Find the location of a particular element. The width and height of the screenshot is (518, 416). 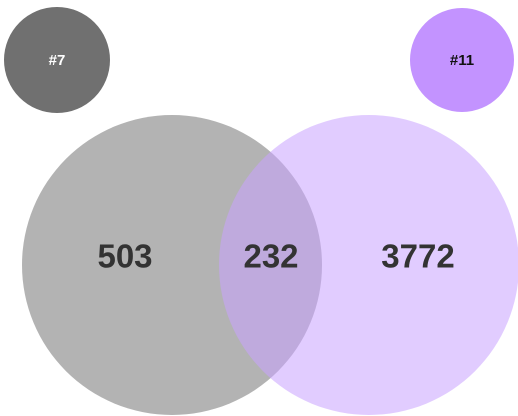

set-label: #7 is located at coordinates (57, 60).